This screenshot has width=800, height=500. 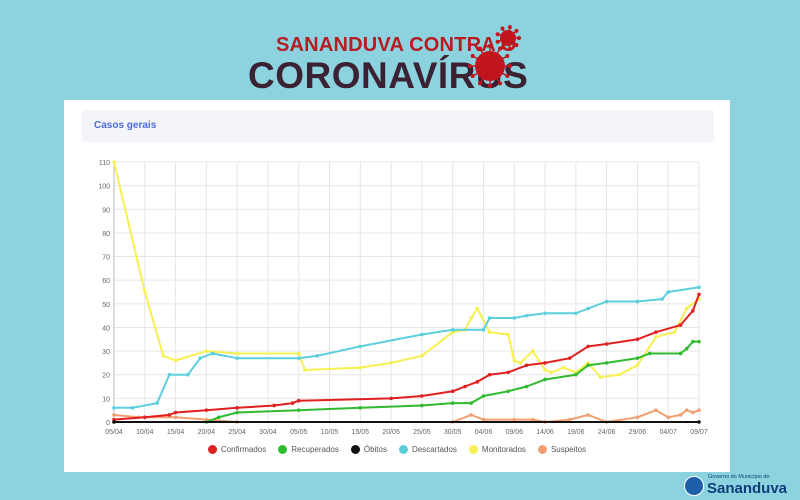 I want to click on legend-item-recuperados: Recuperados, so click(x=308, y=449).